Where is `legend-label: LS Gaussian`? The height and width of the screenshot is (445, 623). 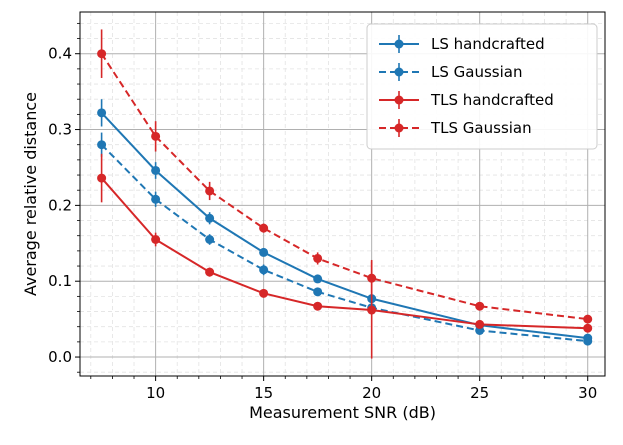 legend-label: LS Gaussian is located at coordinates (476, 72).